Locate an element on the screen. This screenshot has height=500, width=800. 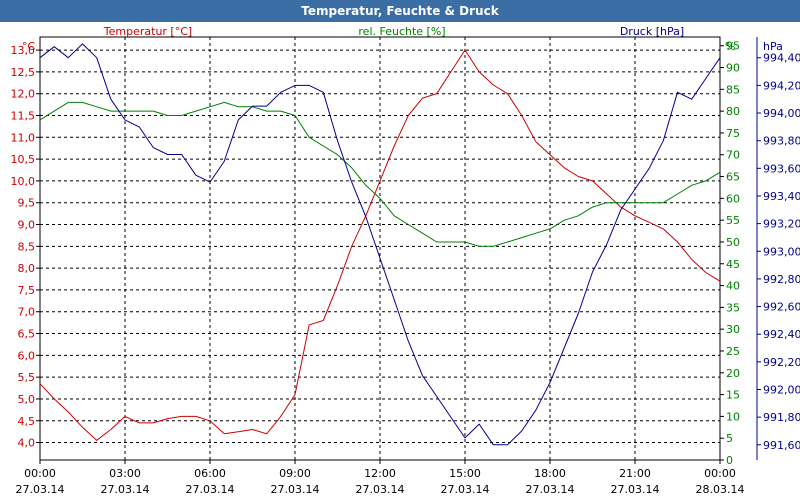
humidity-tick-label: 70 is located at coordinates (733, 155).